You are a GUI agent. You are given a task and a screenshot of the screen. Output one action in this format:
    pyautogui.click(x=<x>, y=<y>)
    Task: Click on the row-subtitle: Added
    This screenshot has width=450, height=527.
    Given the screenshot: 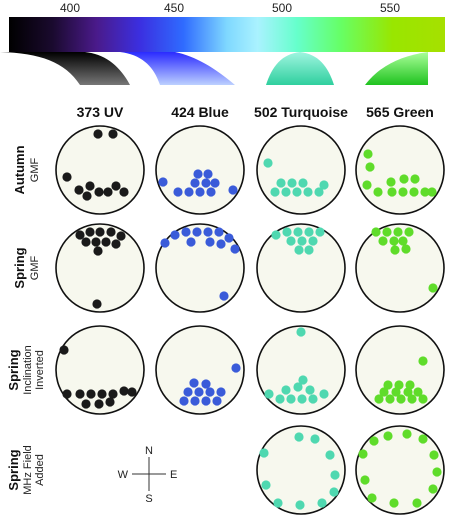 What is the action you would take?
    pyautogui.click(x=40, y=470)
    